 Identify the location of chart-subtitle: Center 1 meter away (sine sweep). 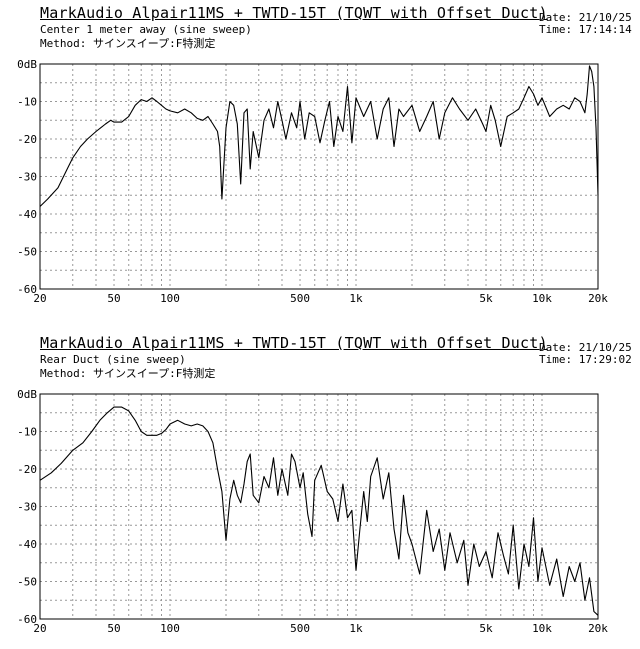
(146, 29).